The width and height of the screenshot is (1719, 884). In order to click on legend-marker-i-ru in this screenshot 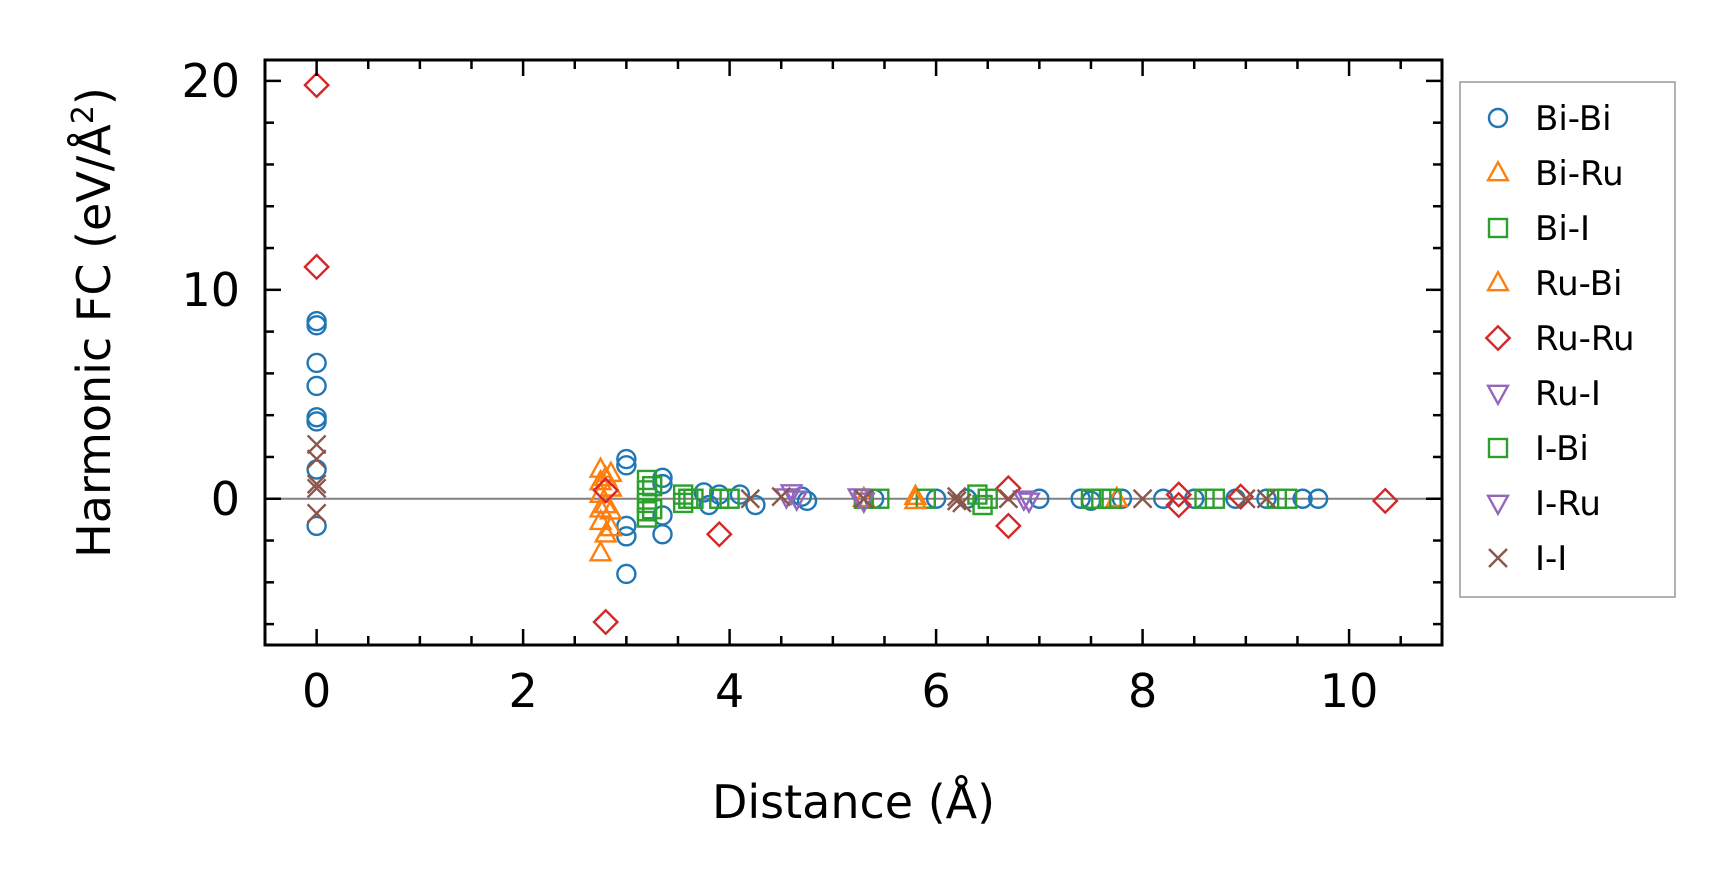, I will do `click(1498, 505)`.